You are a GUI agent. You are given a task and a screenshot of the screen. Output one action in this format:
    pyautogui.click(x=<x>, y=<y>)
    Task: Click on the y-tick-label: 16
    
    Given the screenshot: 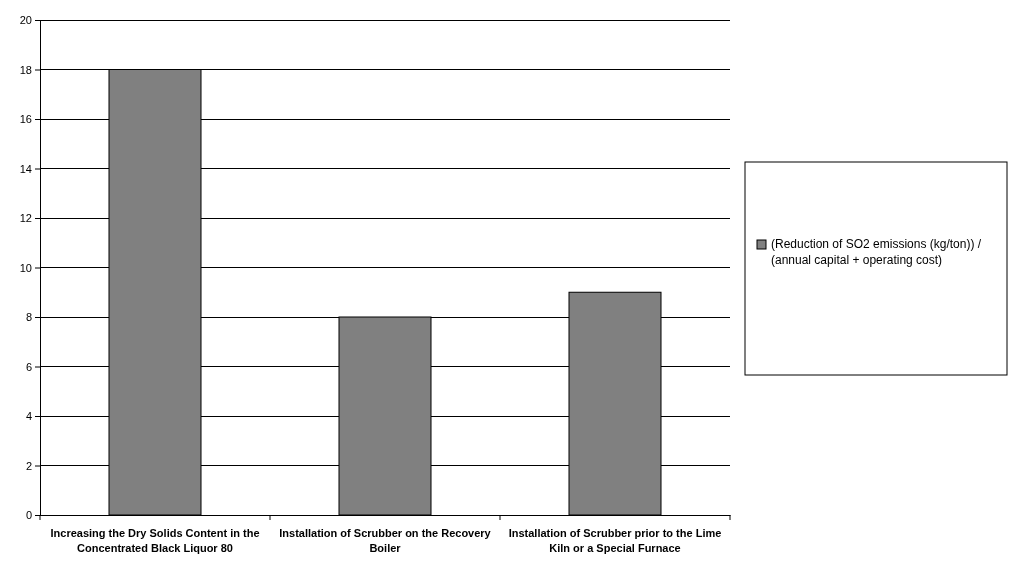 What is the action you would take?
    pyautogui.click(x=25, y=119)
    